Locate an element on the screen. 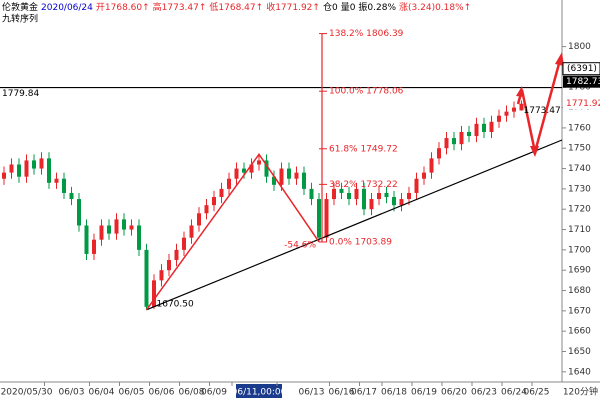 This screenshot has height=400, width=600. resistance-label: 1779.84 is located at coordinates (20, 94).